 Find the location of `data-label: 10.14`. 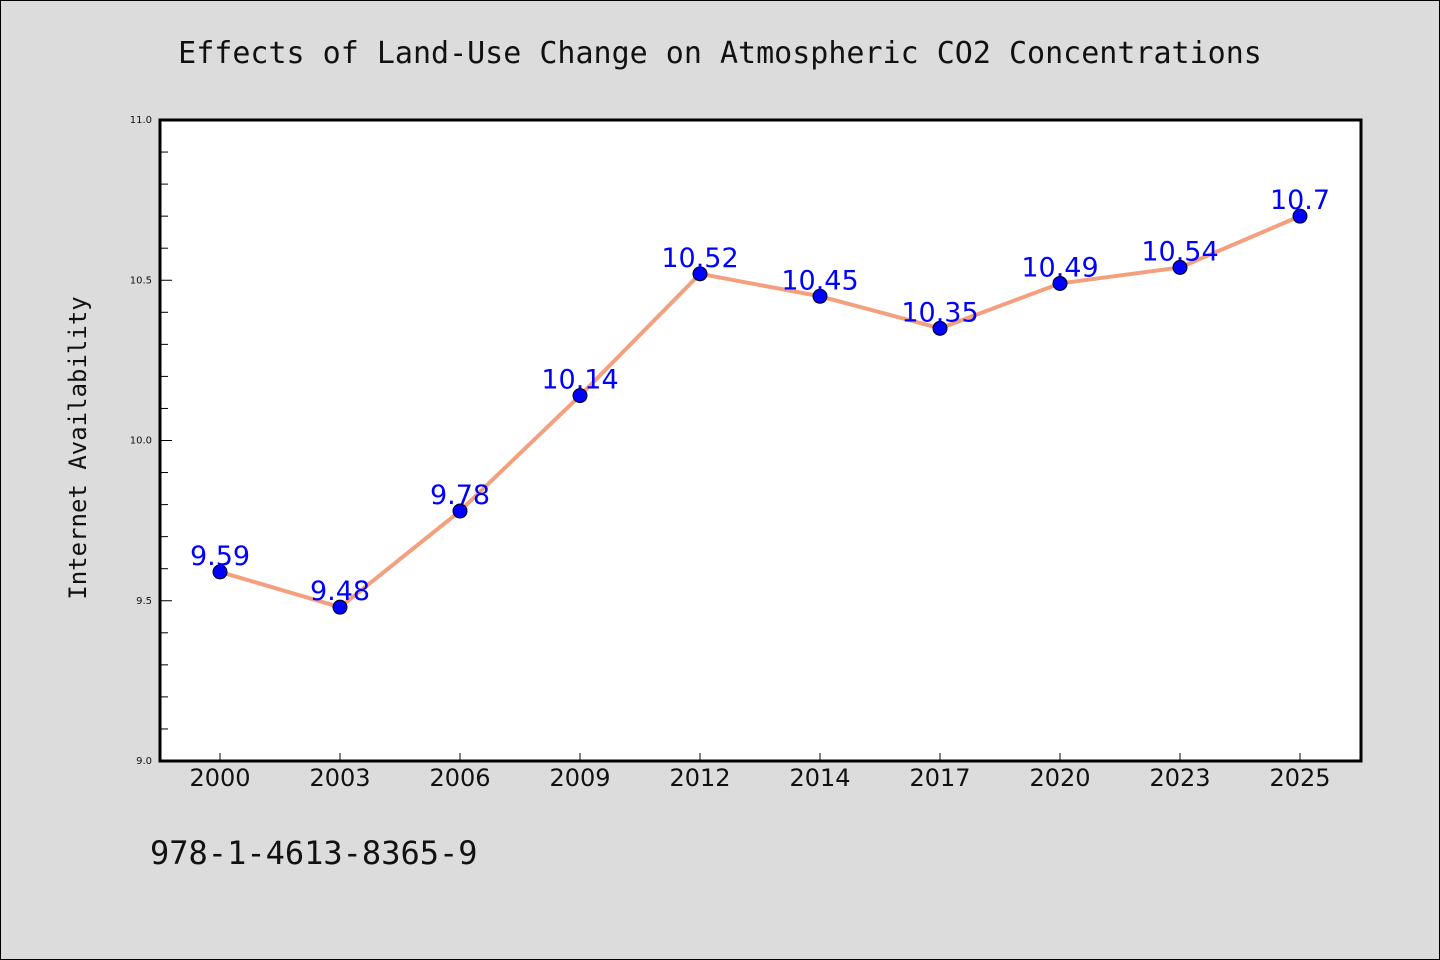

data-label: 10.14 is located at coordinates (579, 380).